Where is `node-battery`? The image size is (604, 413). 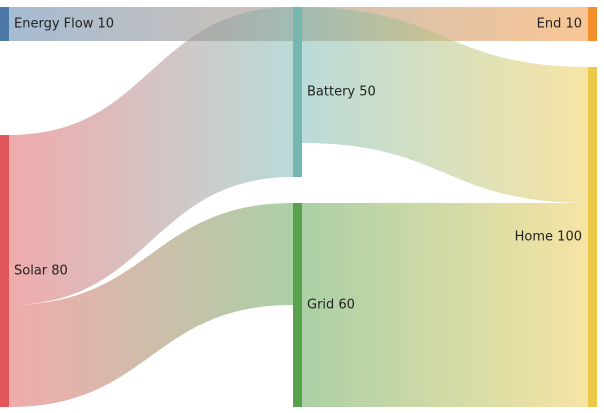
node-battery is located at coordinates (297, 92).